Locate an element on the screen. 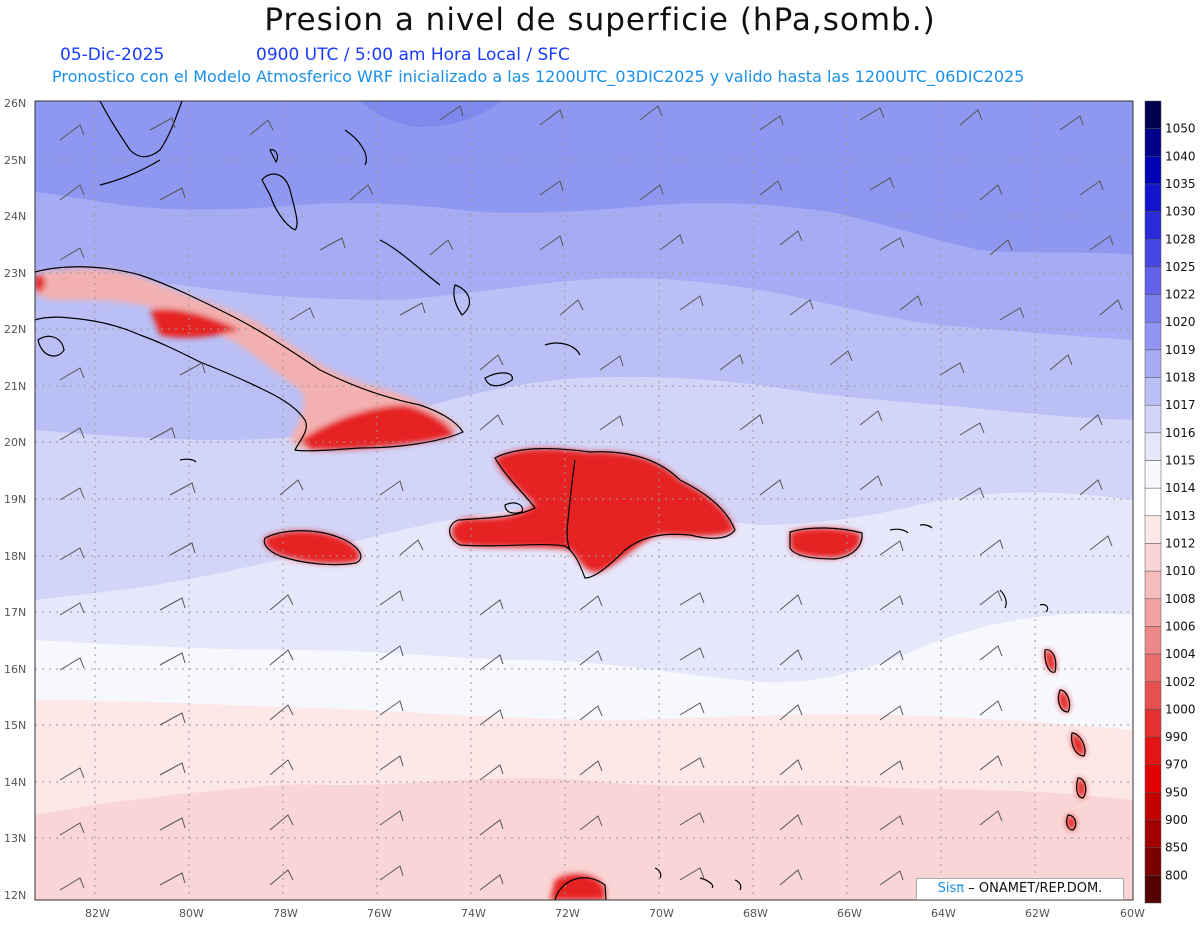 Image resolution: width=1200 pixels, height=927 pixels. colorbar-label: 1013 is located at coordinates (1180, 516).